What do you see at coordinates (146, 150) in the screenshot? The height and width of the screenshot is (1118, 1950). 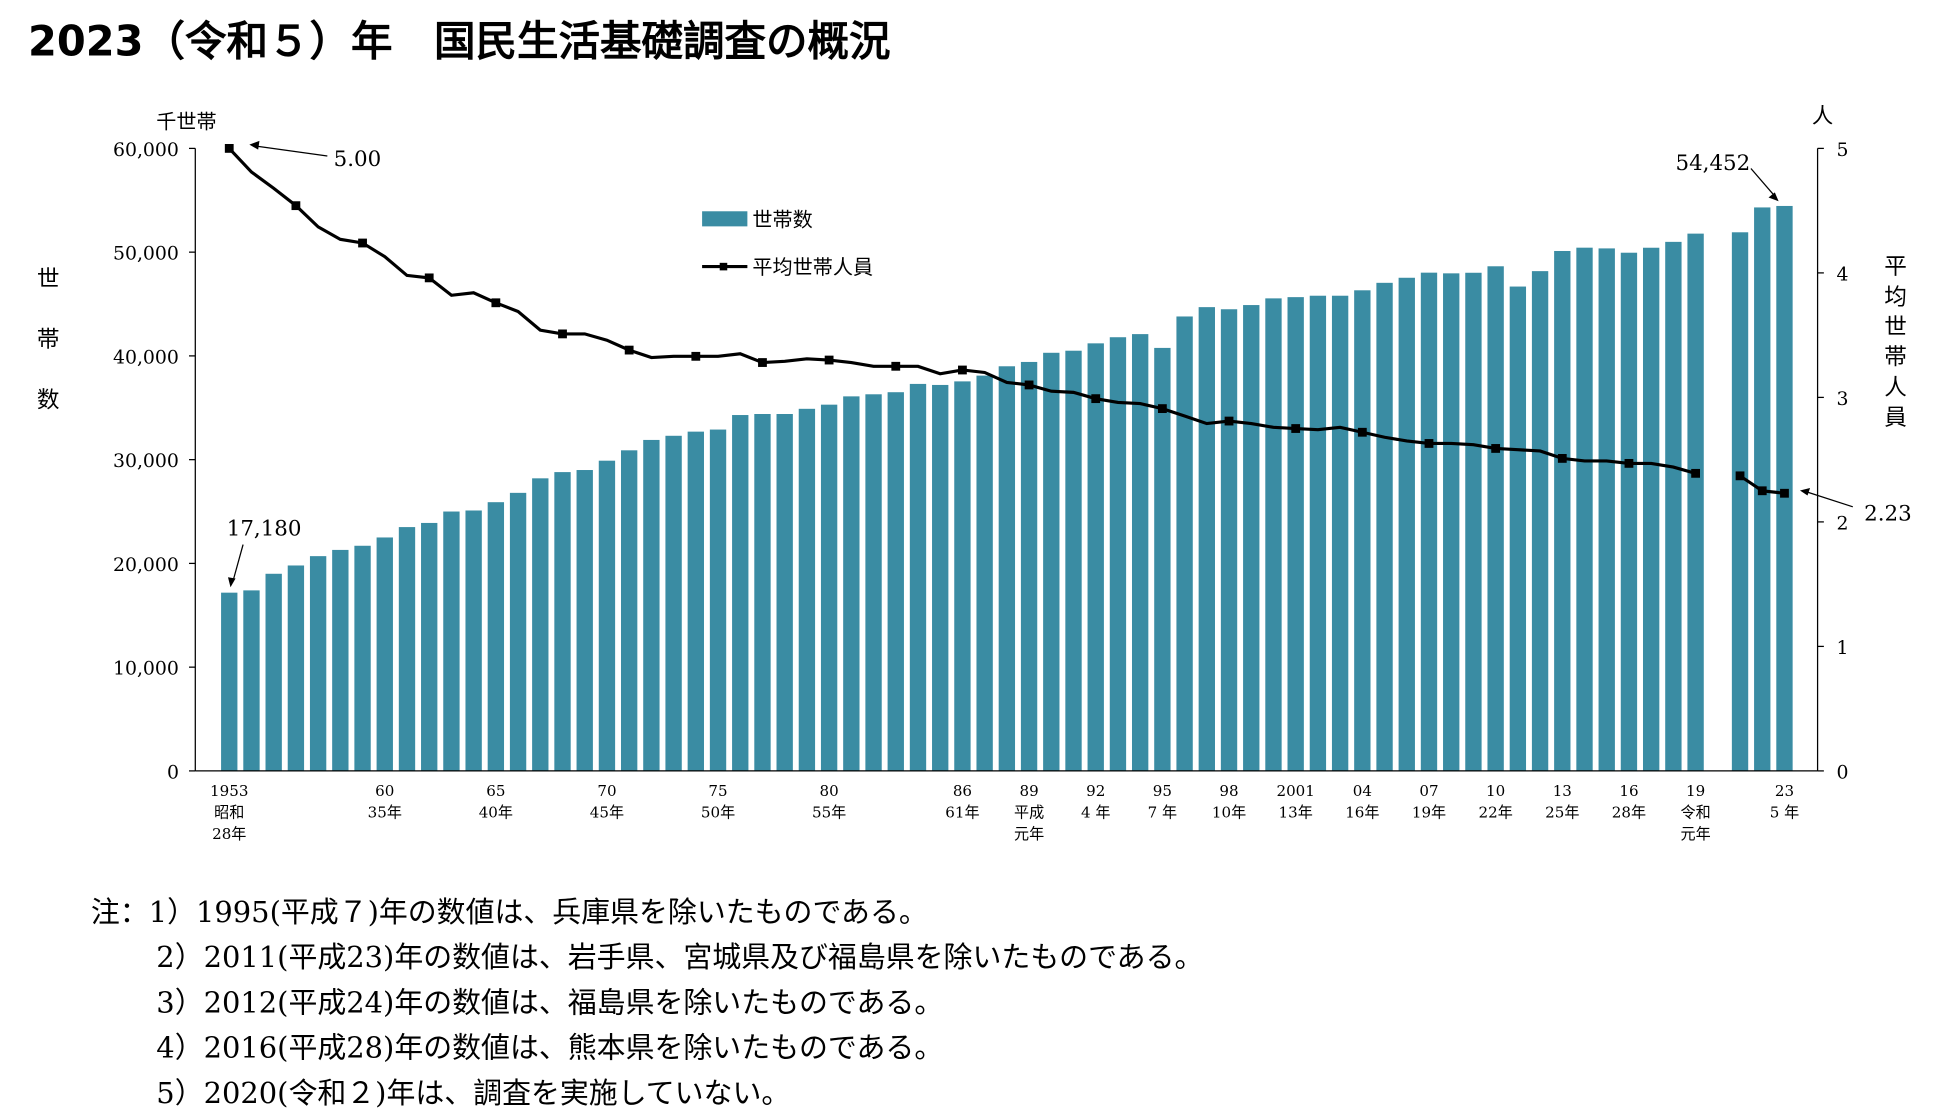 I see `left-tick-label: 60,000` at bounding box center [146, 150].